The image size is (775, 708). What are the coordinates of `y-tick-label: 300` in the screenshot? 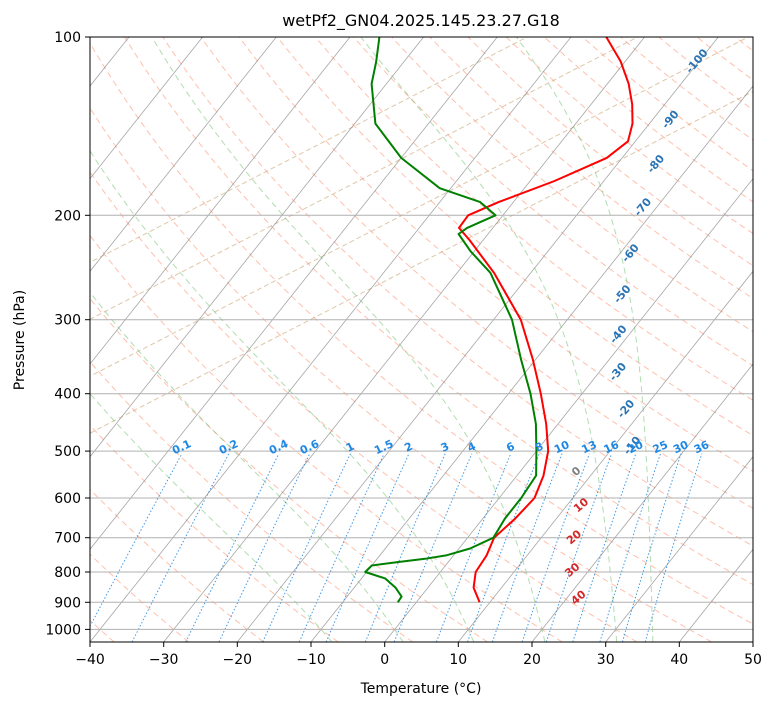 It's located at (67, 321).